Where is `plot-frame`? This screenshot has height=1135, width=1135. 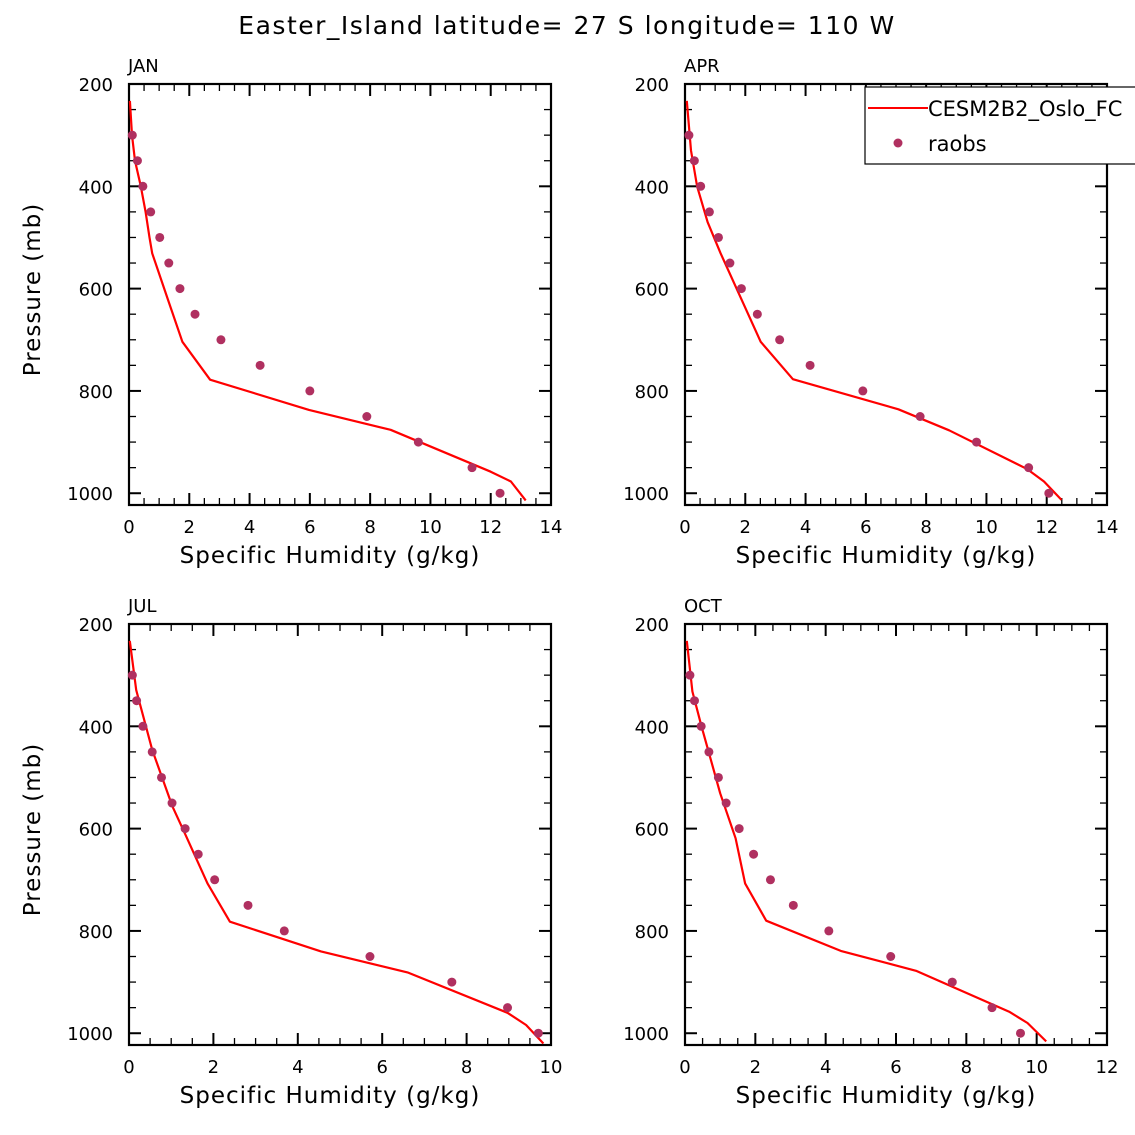 plot-frame is located at coordinates (896, 834).